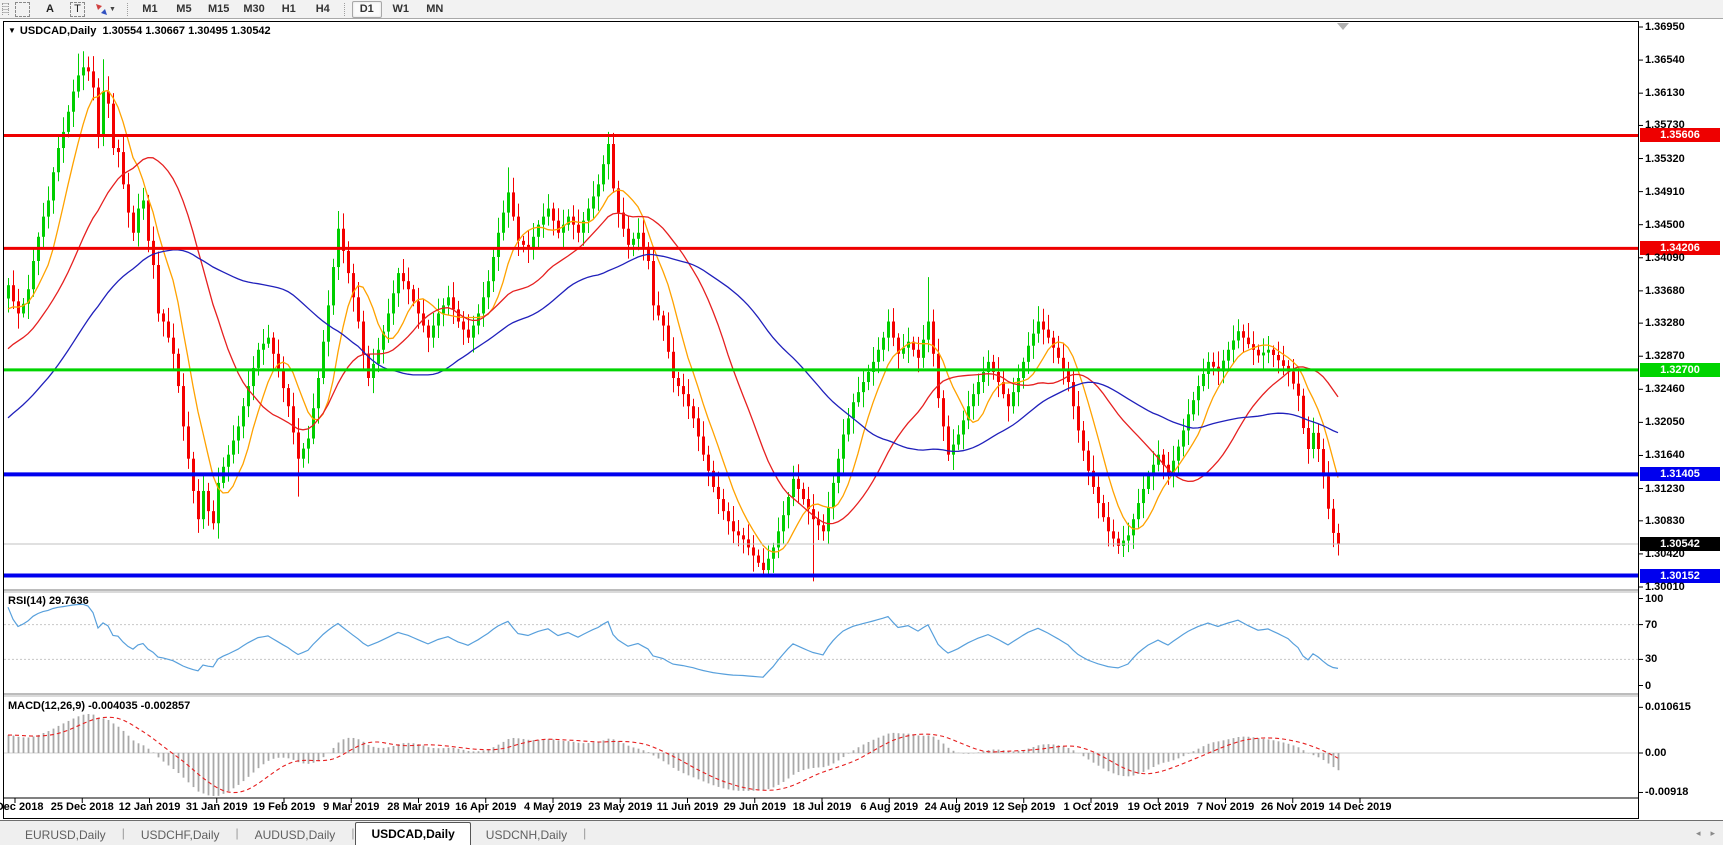 Image resolution: width=1723 pixels, height=845 pixels. I want to click on timeframe-button-h1: H1, so click(288, 9).